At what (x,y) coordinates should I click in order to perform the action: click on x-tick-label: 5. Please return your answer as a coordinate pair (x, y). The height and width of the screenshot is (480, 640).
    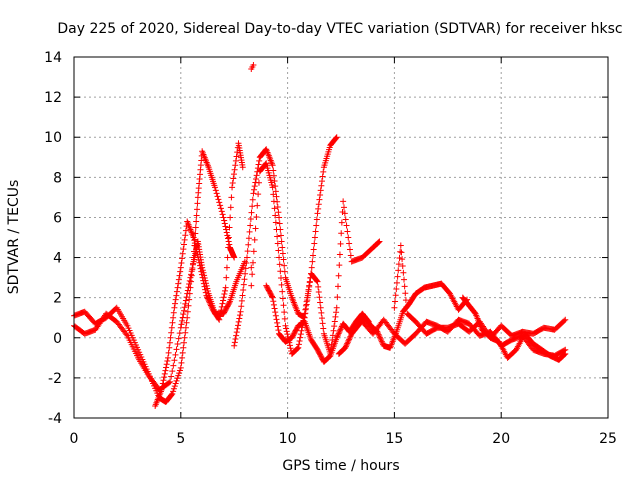
    Looking at the image, I should click on (180, 439).